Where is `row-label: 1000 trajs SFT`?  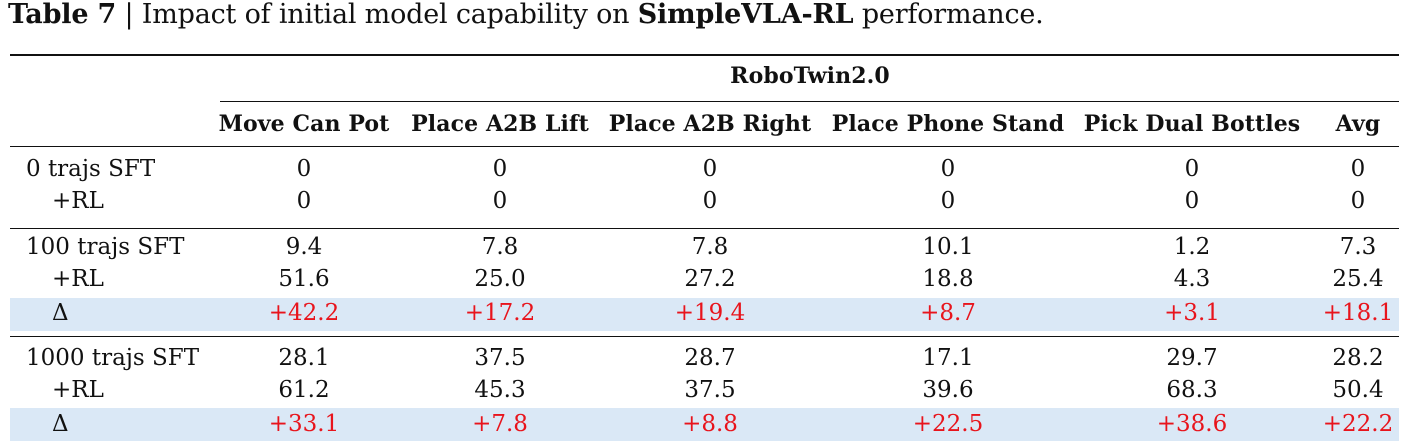
row-label: 1000 trajs SFT is located at coordinates (113, 358).